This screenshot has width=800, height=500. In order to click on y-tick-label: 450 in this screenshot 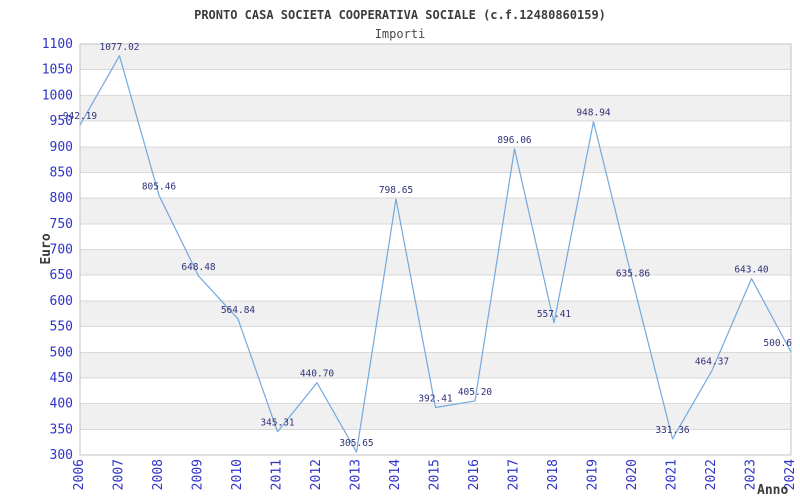, I will do `click(61, 378)`.